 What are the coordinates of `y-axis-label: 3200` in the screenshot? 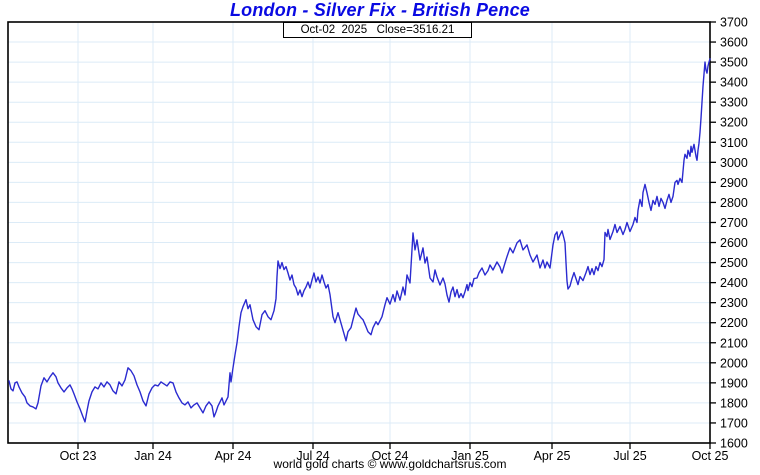 It's located at (734, 123).